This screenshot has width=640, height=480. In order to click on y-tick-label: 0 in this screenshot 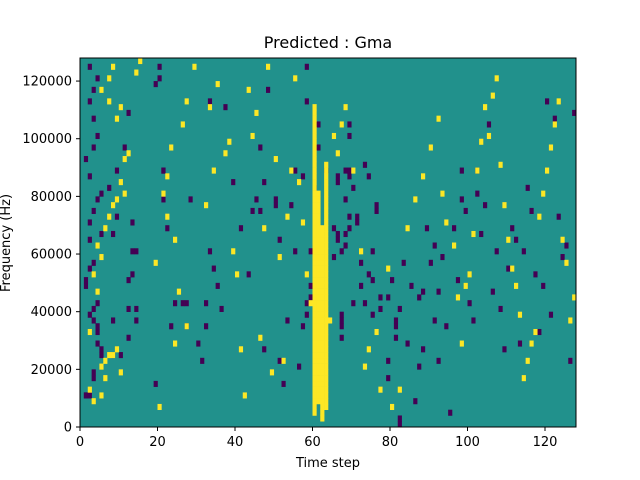, I will do `click(68, 428)`.